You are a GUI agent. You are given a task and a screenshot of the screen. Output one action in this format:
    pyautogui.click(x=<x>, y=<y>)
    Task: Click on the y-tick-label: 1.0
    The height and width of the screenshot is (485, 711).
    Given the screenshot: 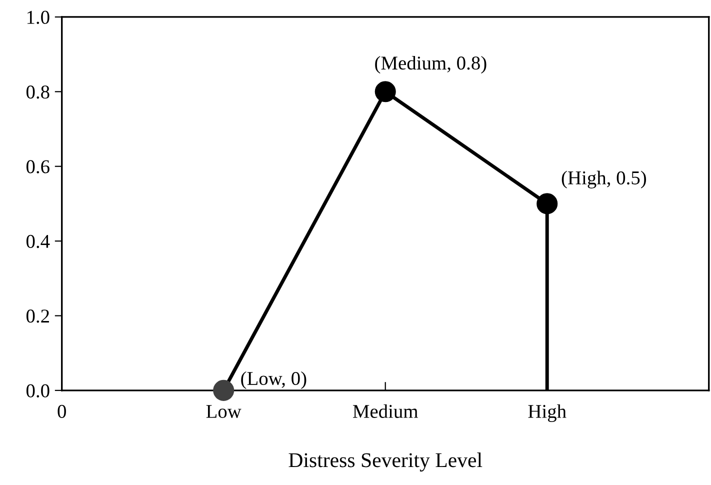 What is the action you would take?
    pyautogui.click(x=38, y=17)
    